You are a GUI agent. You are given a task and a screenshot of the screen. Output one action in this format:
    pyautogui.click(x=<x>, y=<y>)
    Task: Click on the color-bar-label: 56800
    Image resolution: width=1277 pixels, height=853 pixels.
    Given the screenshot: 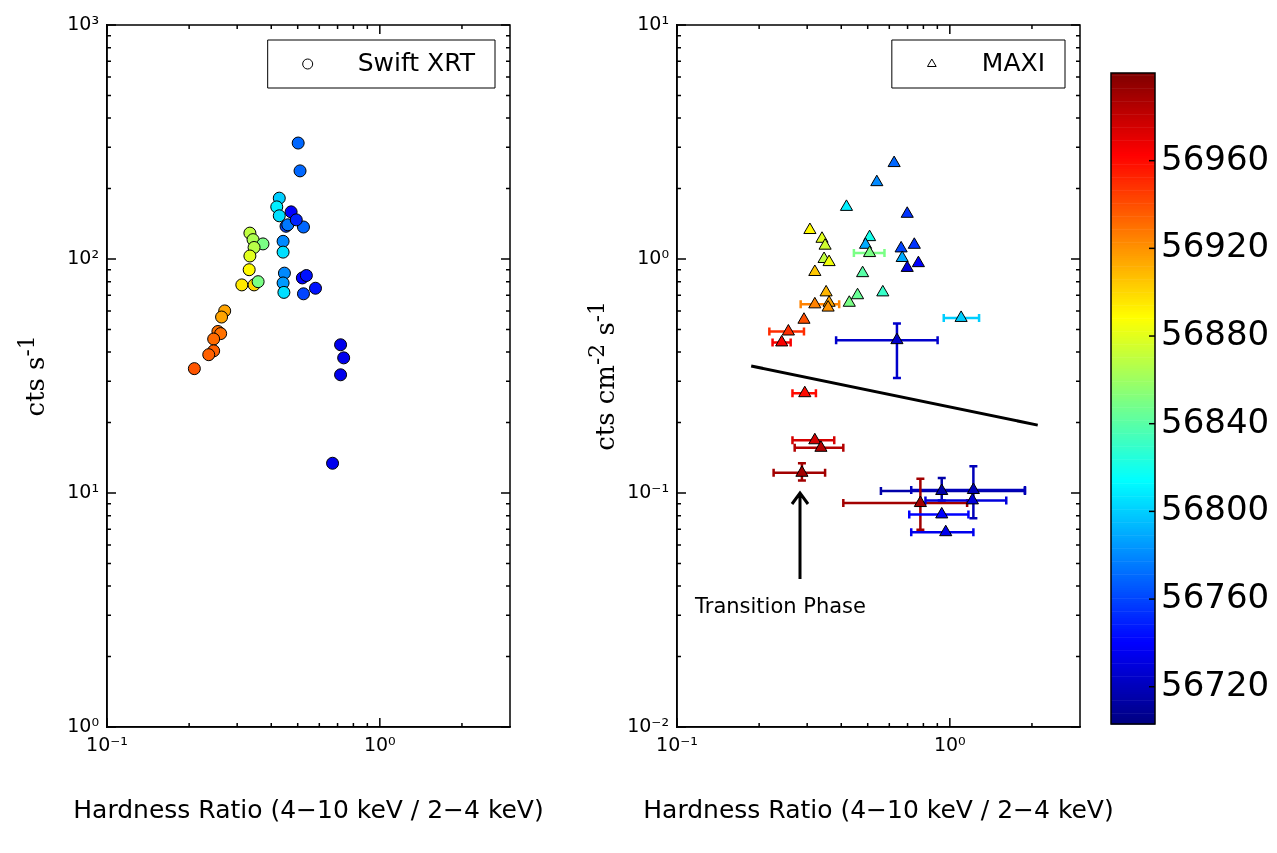 What is the action you would take?
    pyautogui.click(x=1215, y=508)
    